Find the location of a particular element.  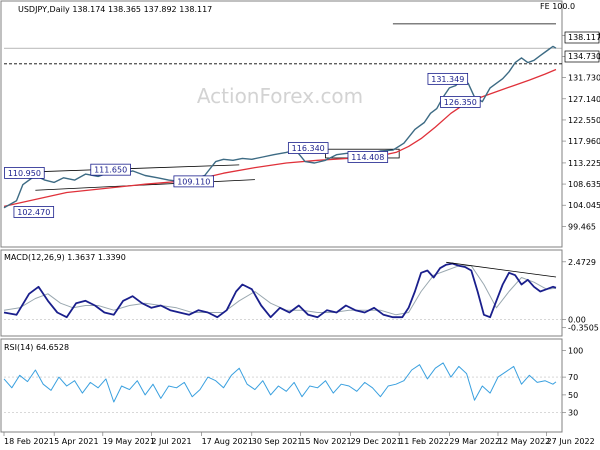

macd-ticks: 2.4729 0.00-0.3505 is located at coordinates (580, 295).